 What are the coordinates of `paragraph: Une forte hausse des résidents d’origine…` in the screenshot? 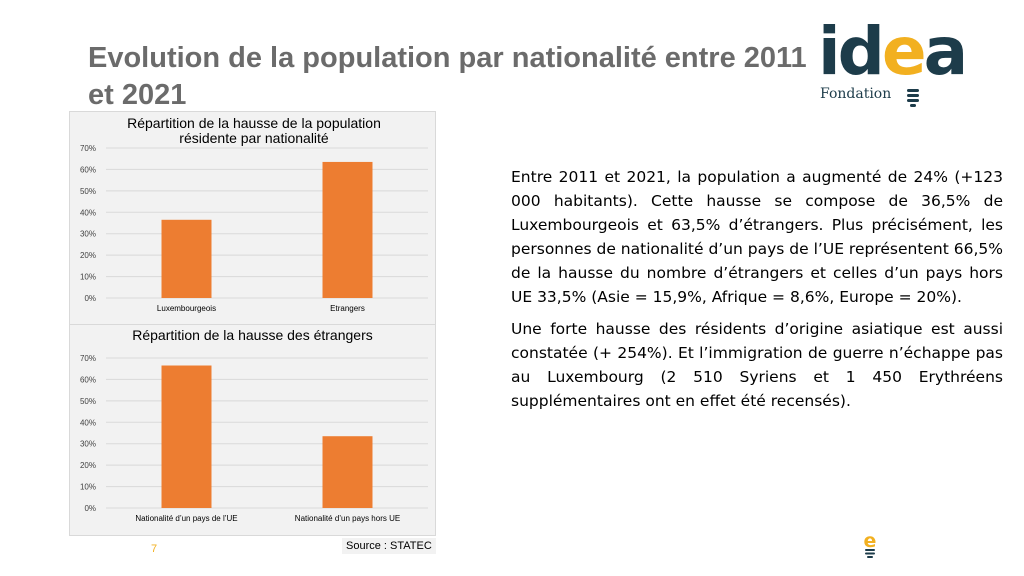 It's located at (757, 365).